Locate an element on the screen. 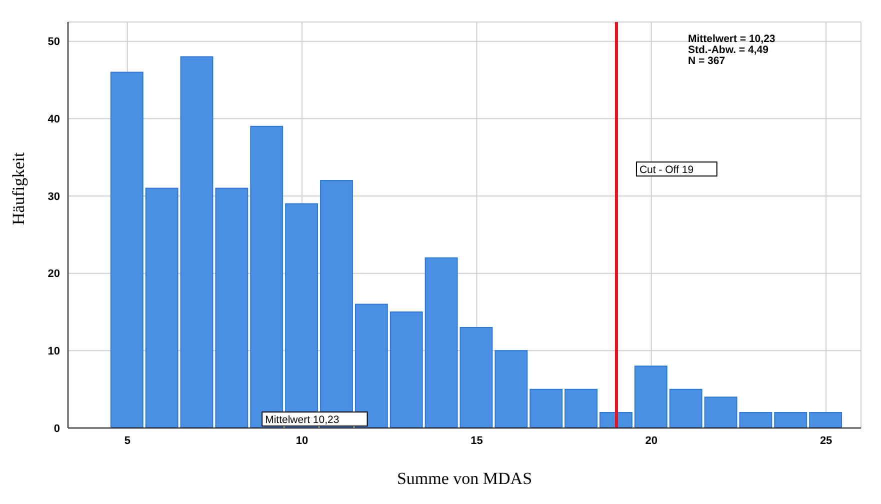 This screenshot has width=881, height=504. annotation: Std.-Abw. = 4,49 is located at coordinates (729, 50).